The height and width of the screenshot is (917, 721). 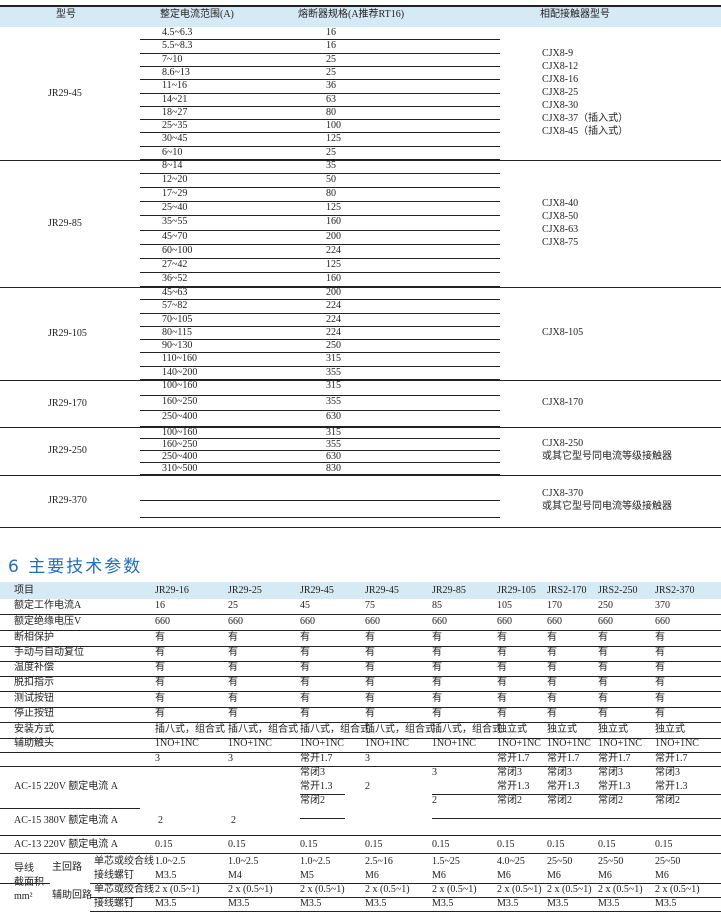 I want to click on current-range-cell: 57~82, so click(x=175, y=306).